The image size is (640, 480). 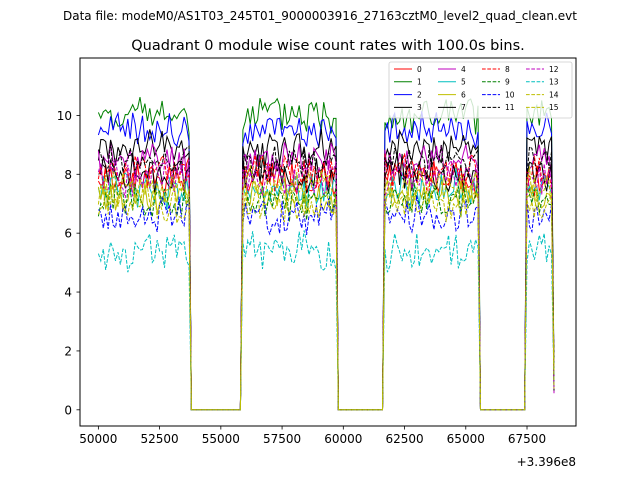 I want to click on legend-label: 11, so click(x=510, y=107).